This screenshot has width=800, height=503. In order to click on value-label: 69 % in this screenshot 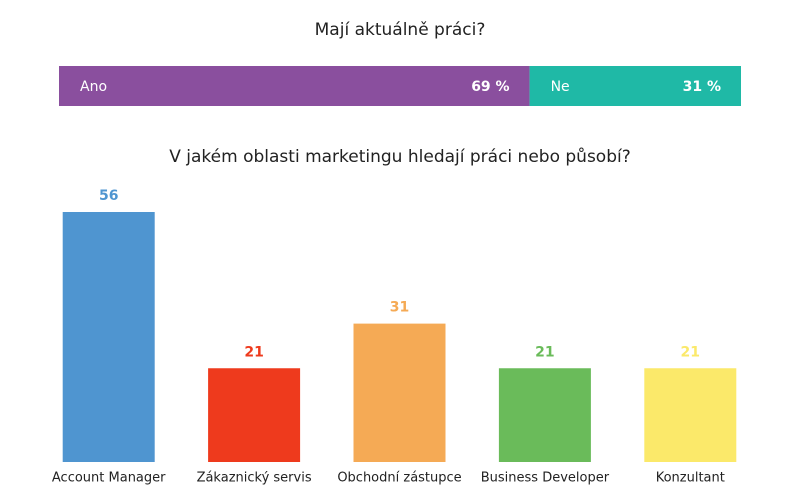, I will do `click(490, 87)`.